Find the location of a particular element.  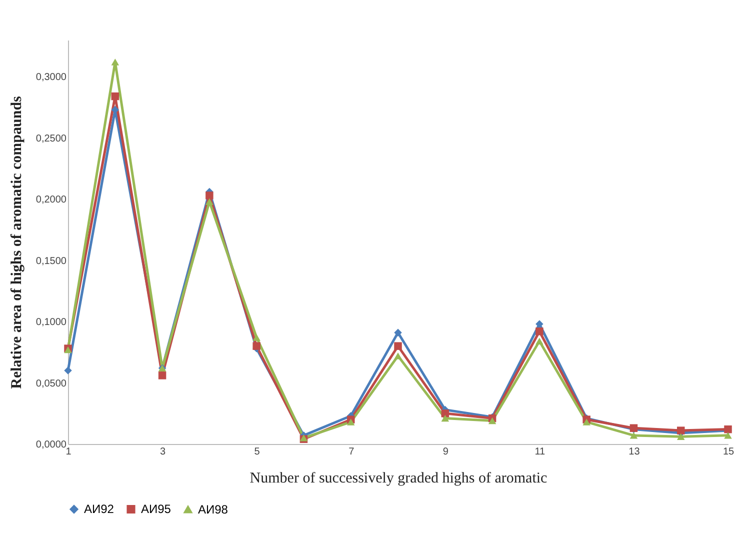

y-tick-label: 0,2500 is located at coordinates (51, 138).